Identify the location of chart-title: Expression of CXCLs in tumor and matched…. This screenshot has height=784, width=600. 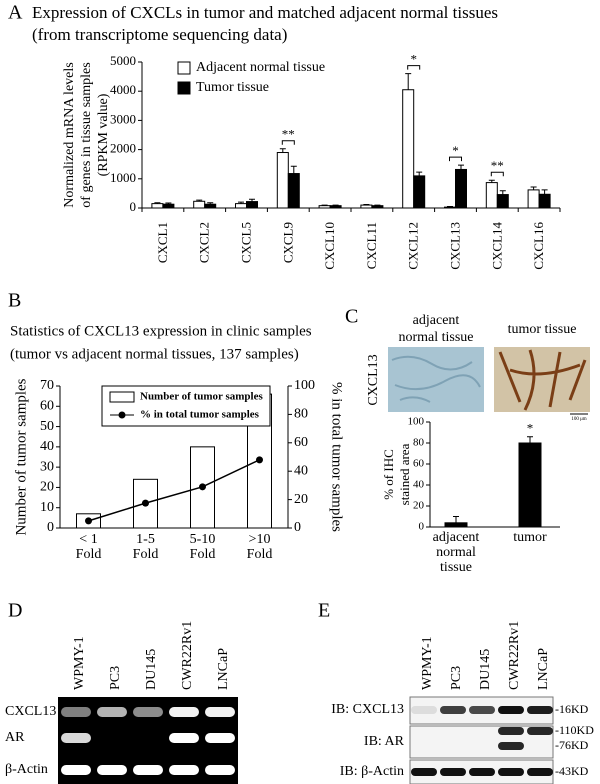
(265, 12).